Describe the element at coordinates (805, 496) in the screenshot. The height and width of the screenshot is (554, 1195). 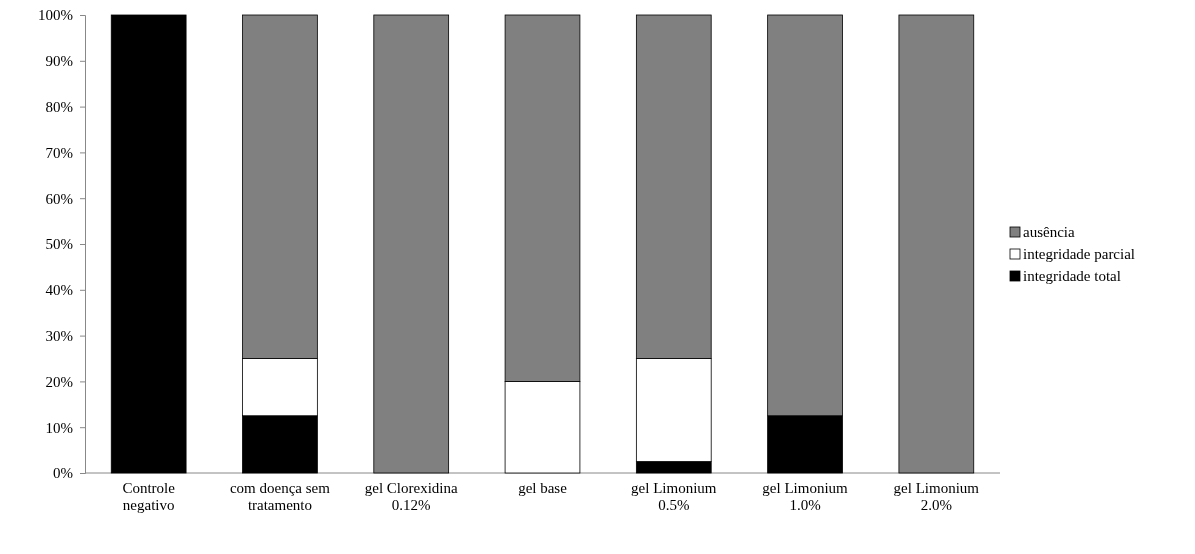
I see `x-tick-label: gel Limonium 1.0%` at that location.